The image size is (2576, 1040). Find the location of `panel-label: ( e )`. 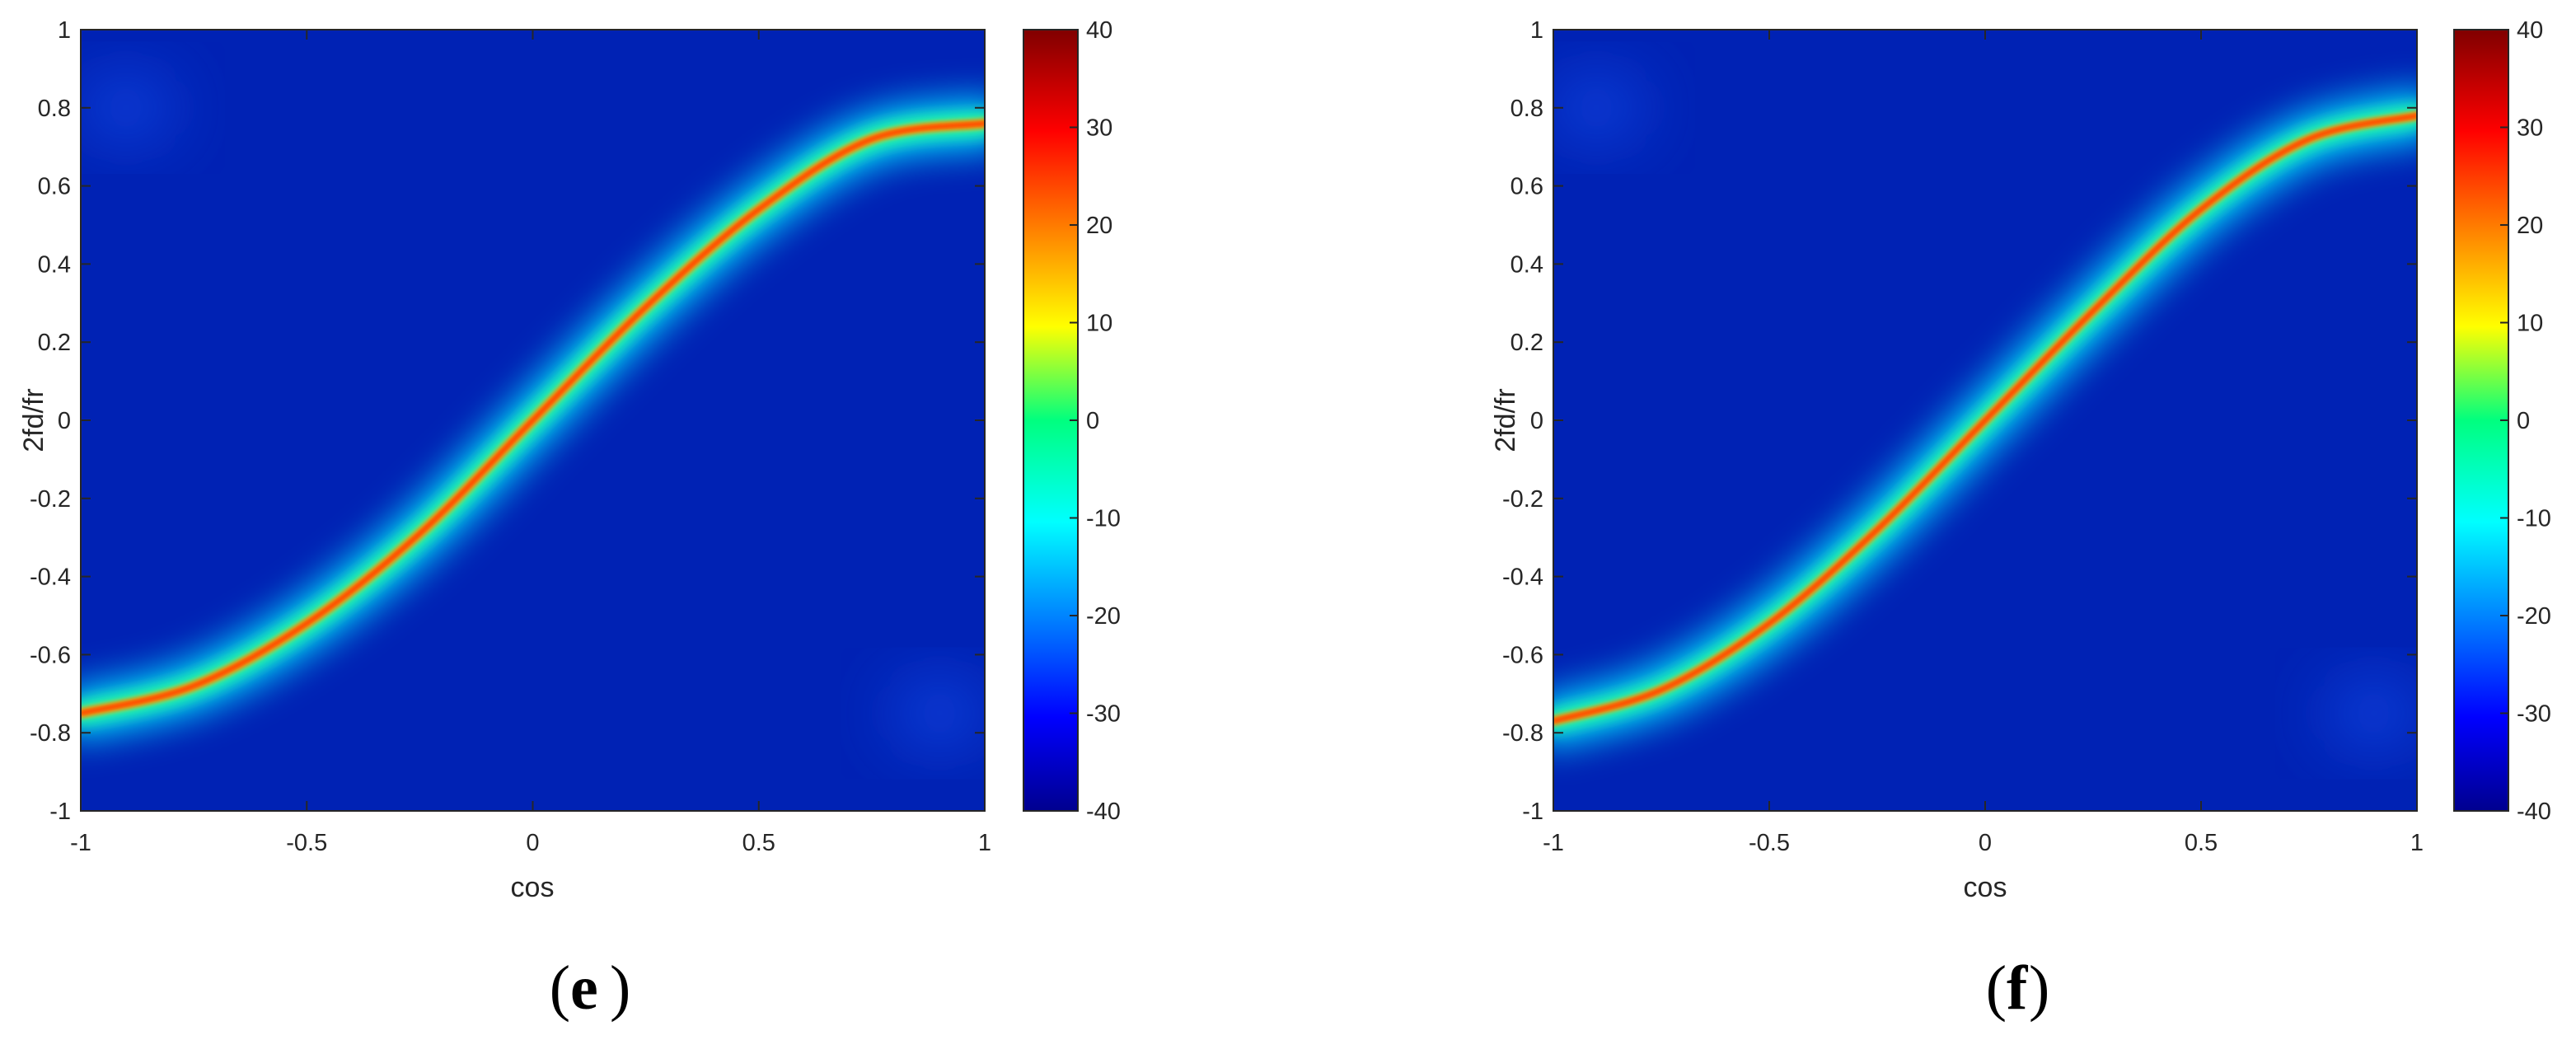

panel-label: ( e ) is located at coordinates (590, 988).